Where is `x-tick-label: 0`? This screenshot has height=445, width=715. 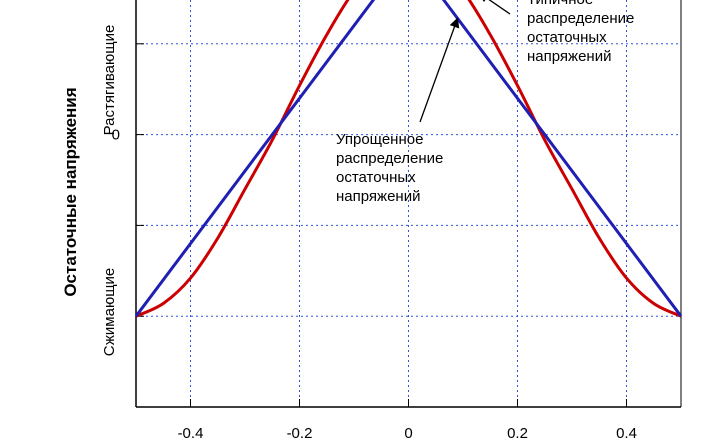 x-tick-label: 0 is located at coordinates (408, 433).